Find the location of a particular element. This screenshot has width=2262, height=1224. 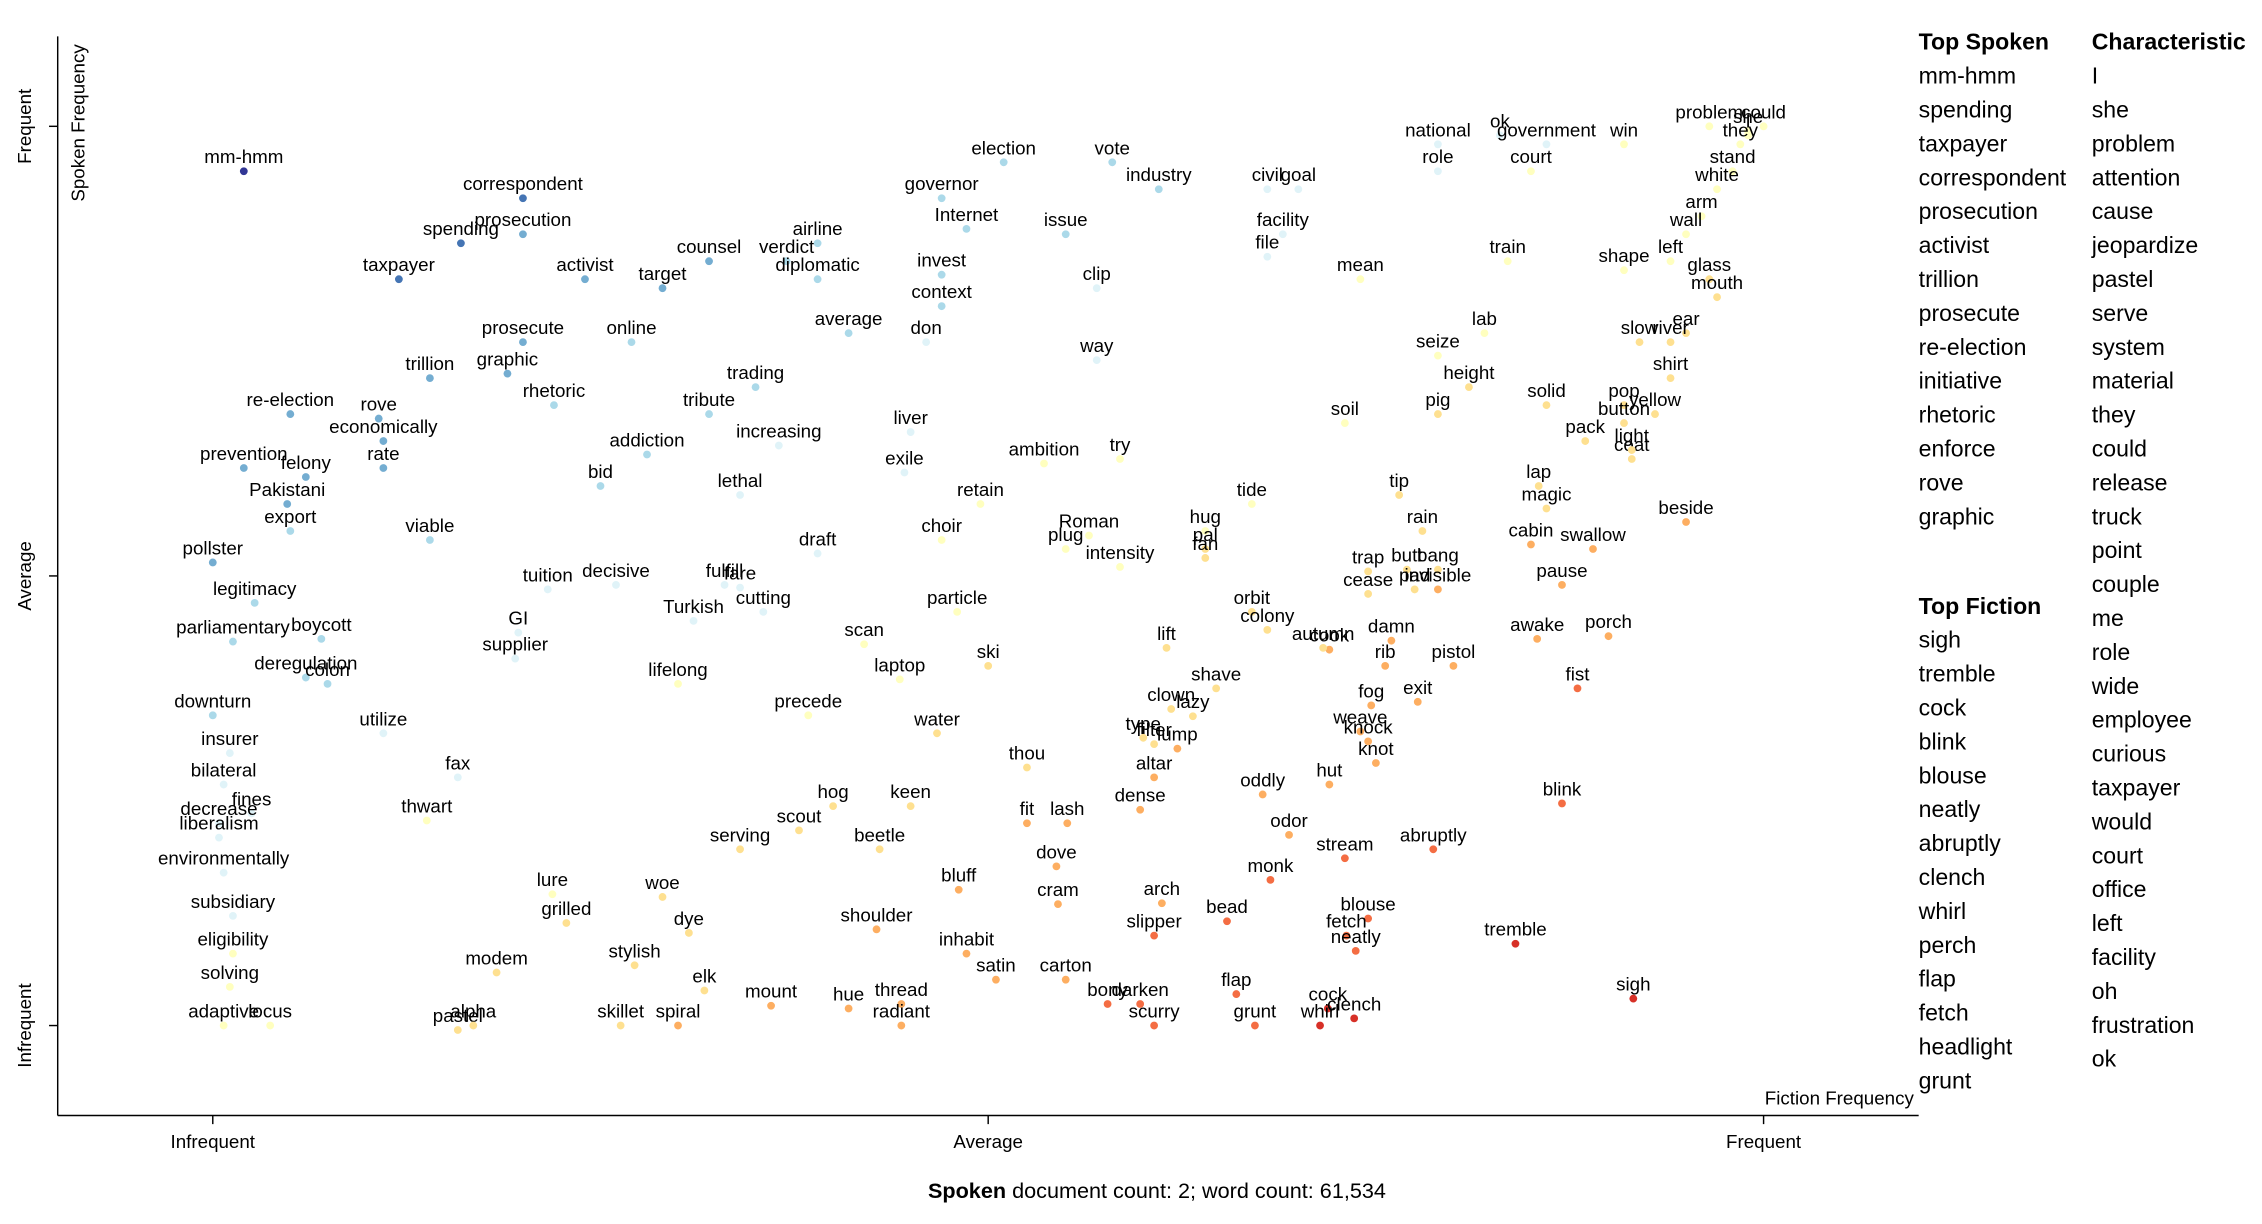

word-label: fist is located at coordinates (1578, 673).